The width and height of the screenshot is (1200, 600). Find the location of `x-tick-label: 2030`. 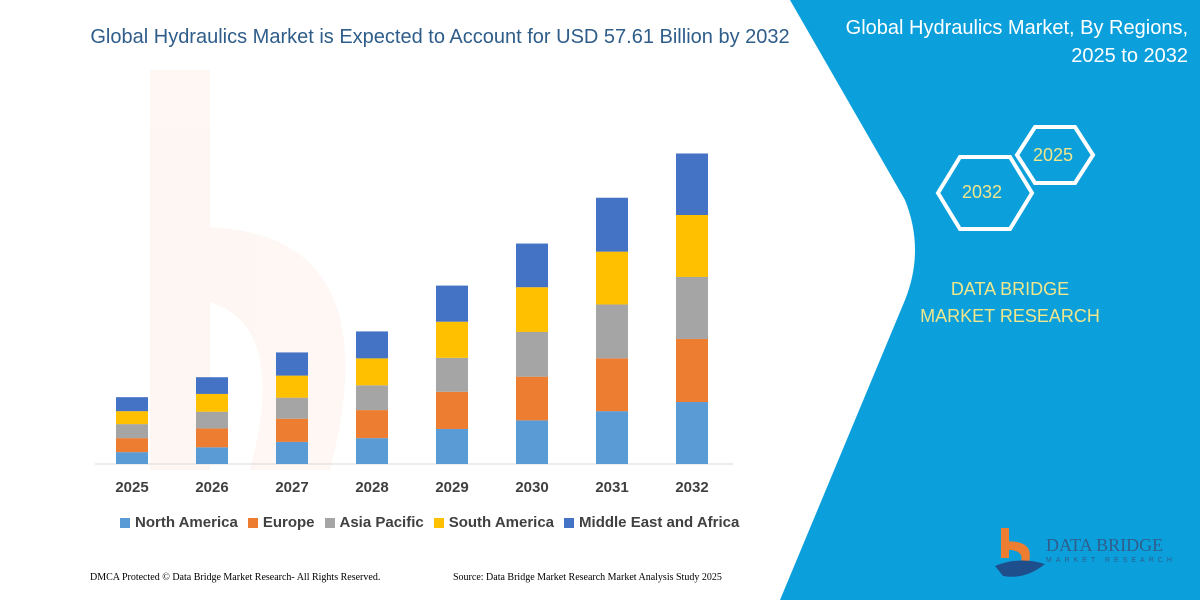

x-tick-label: 2030 is located at coordinates (532, 487).